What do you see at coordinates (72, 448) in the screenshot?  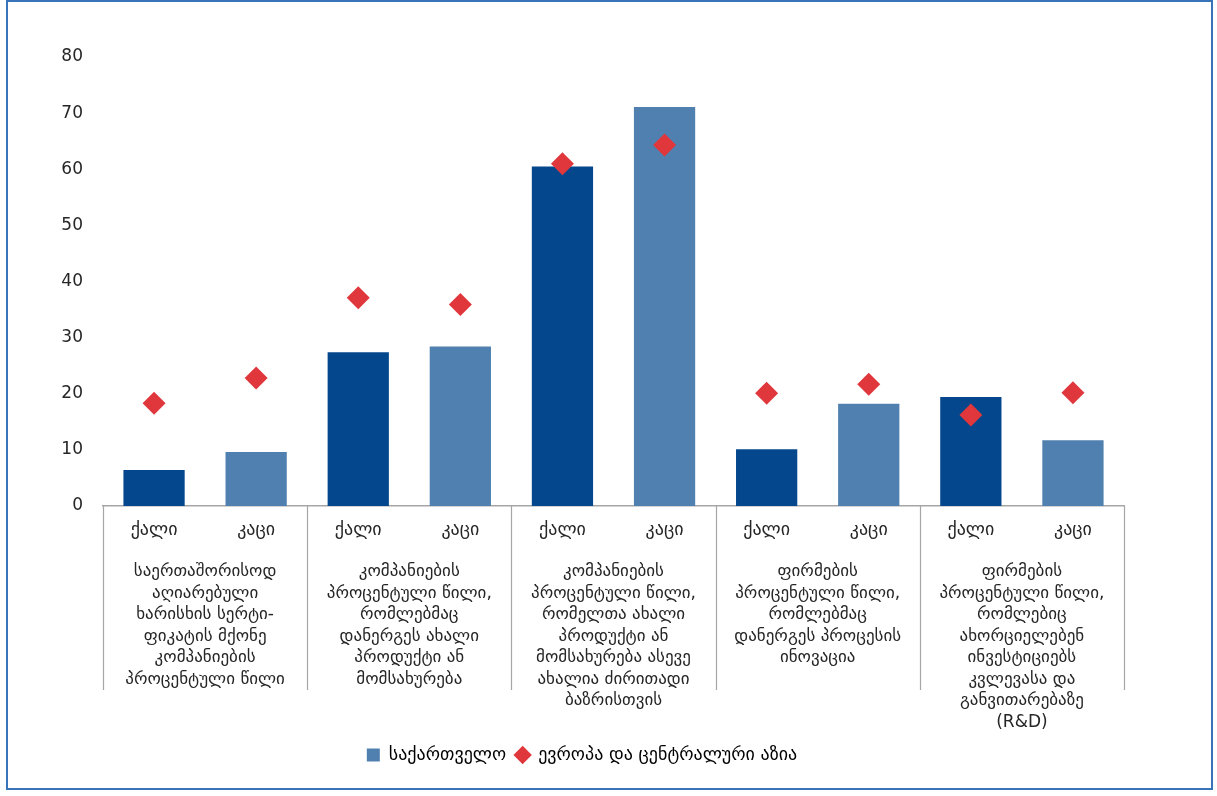 I see `y-tick-label: 10` at bounding box center [72, 448].